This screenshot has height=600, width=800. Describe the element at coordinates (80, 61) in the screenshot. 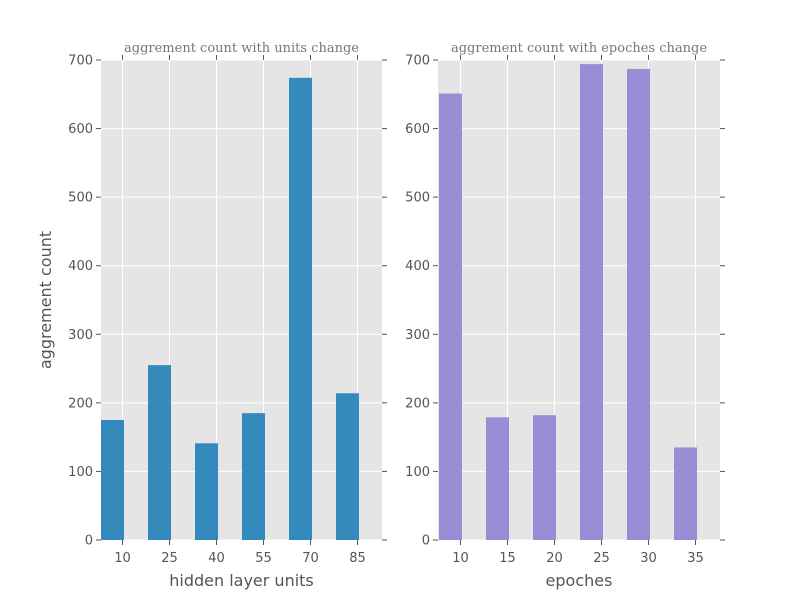

I see `units-y-tick-label: 700` at that location.